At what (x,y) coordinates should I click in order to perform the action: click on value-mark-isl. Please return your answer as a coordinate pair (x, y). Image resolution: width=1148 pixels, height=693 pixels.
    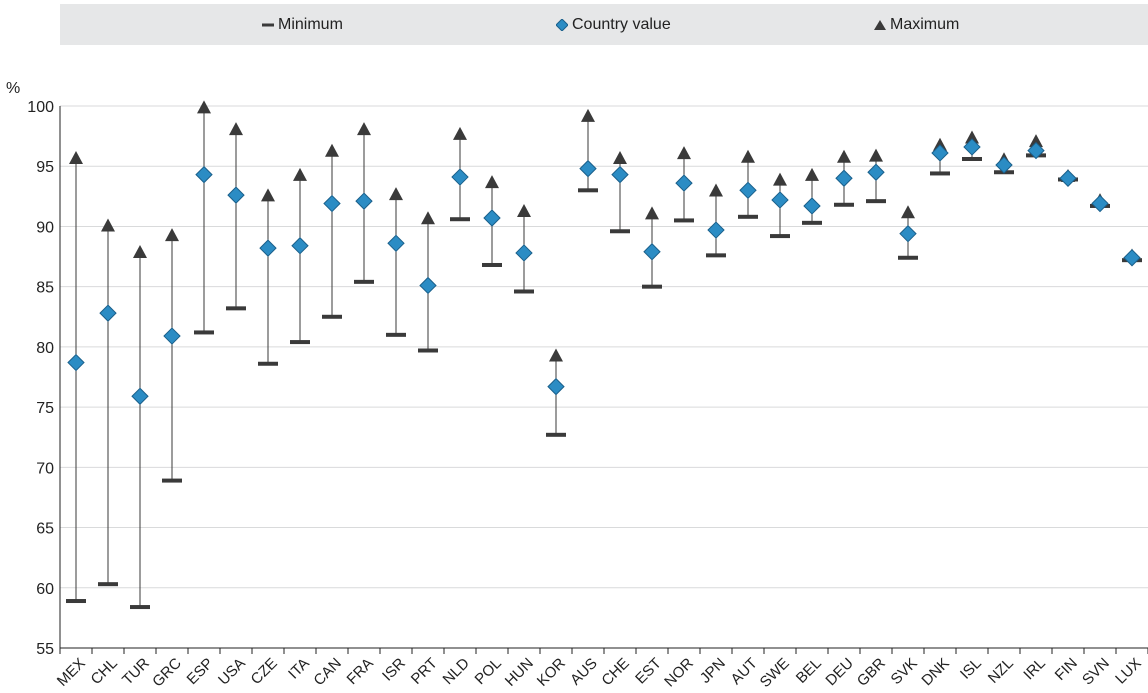
    Looking at the image, I should click on (972, 147).